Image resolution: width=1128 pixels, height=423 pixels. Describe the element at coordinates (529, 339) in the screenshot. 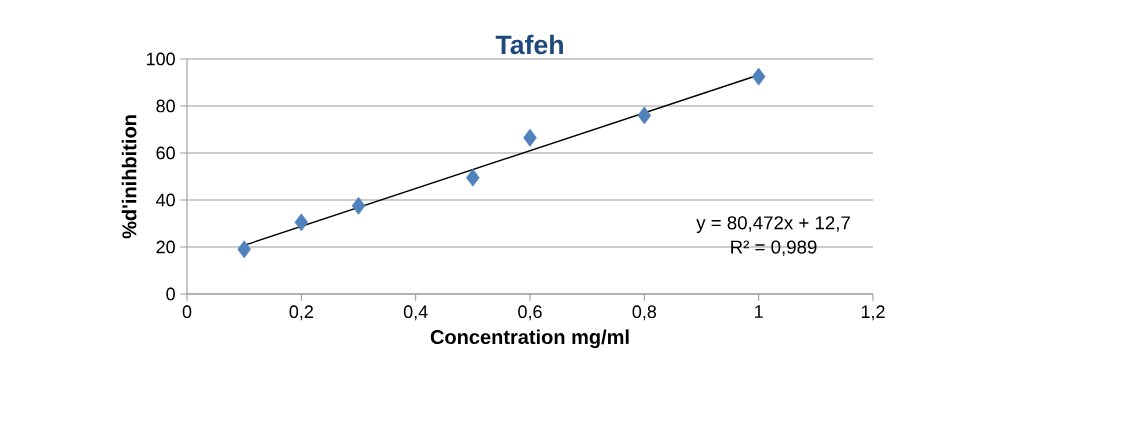

I see `x-axis-title: Concentration mg/ml` at that location.